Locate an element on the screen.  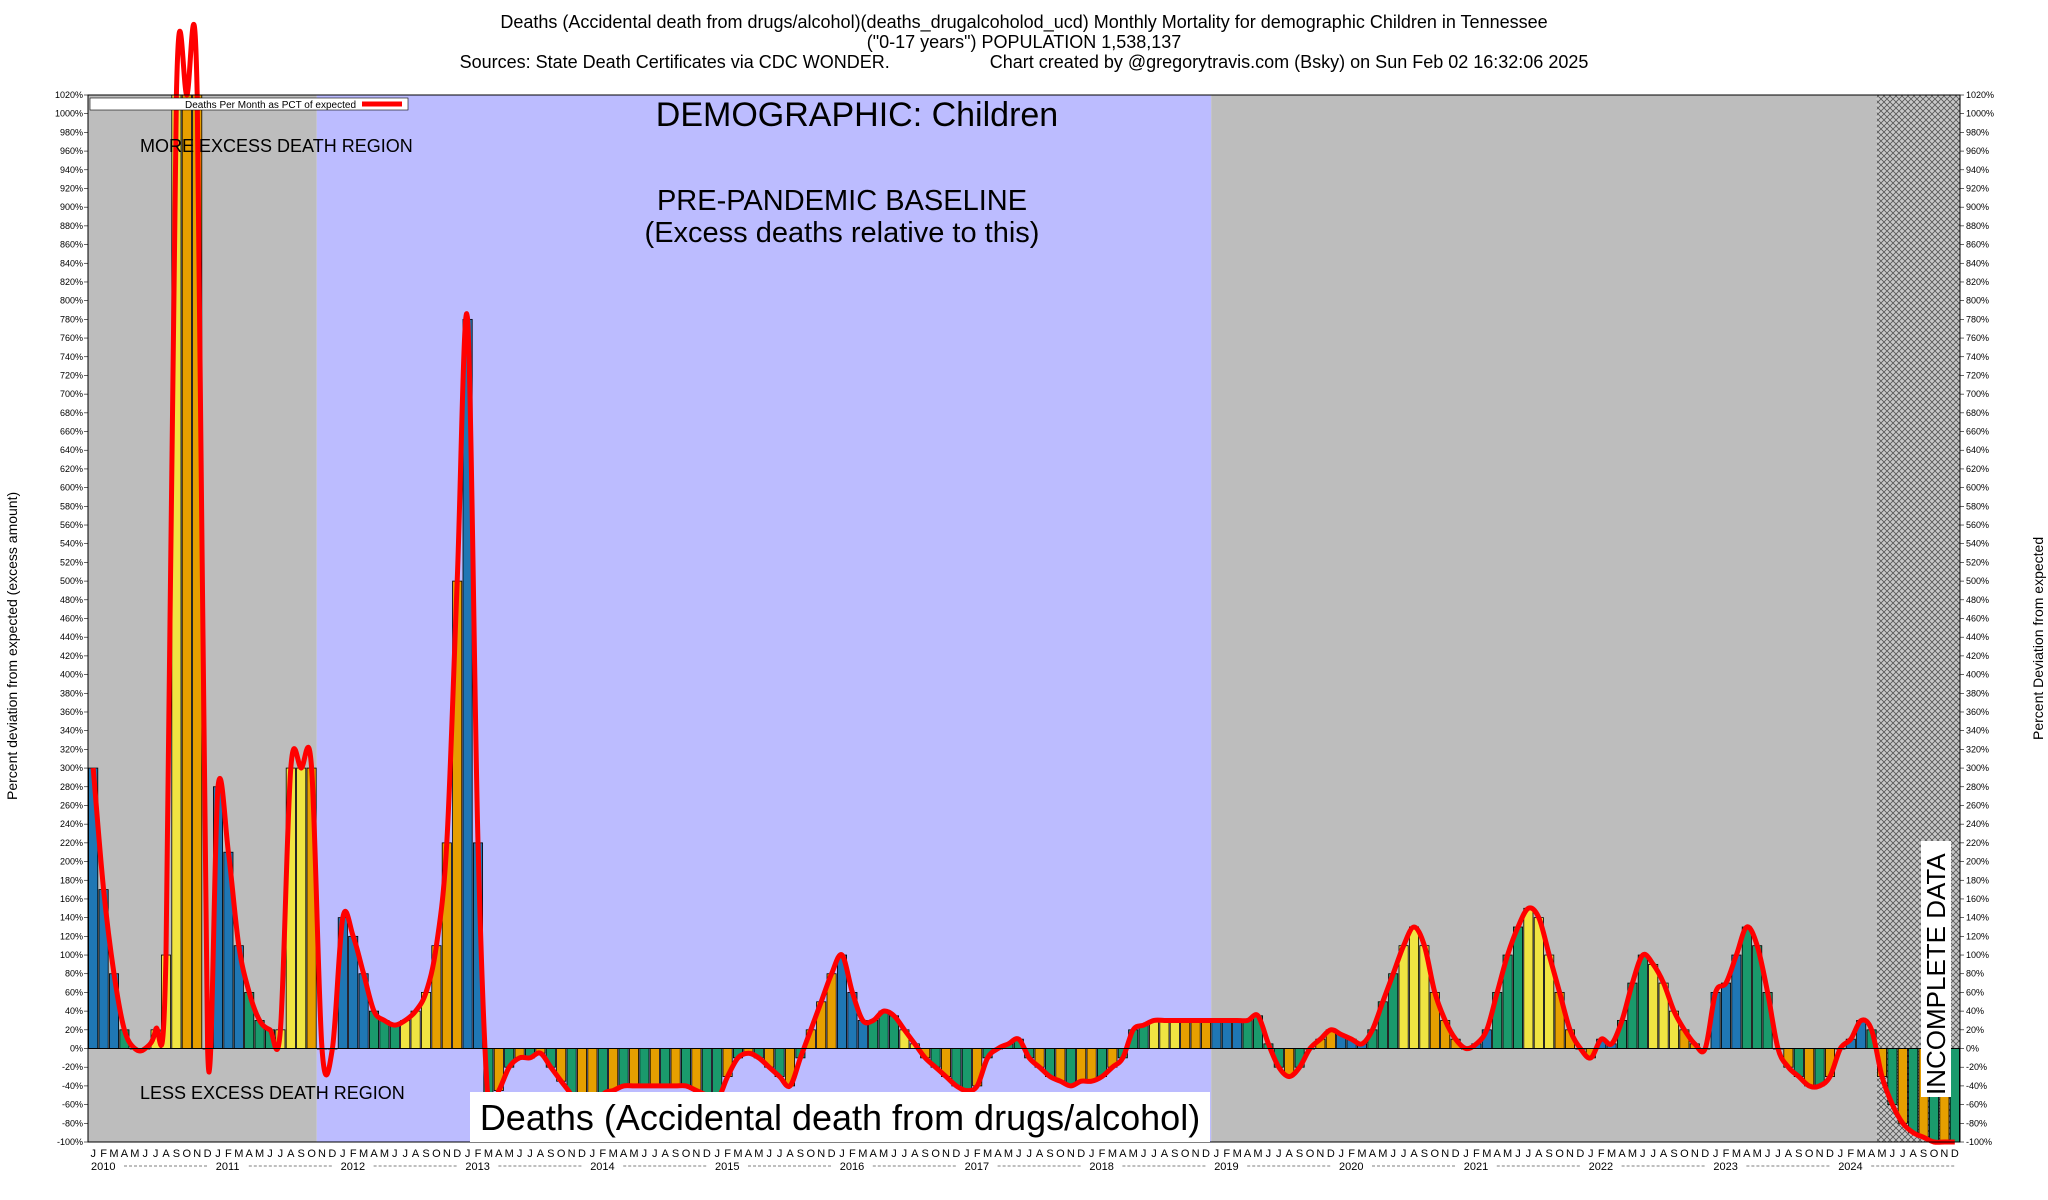
y-tick-label-left: -20% is located at coordinates (72, 1067).